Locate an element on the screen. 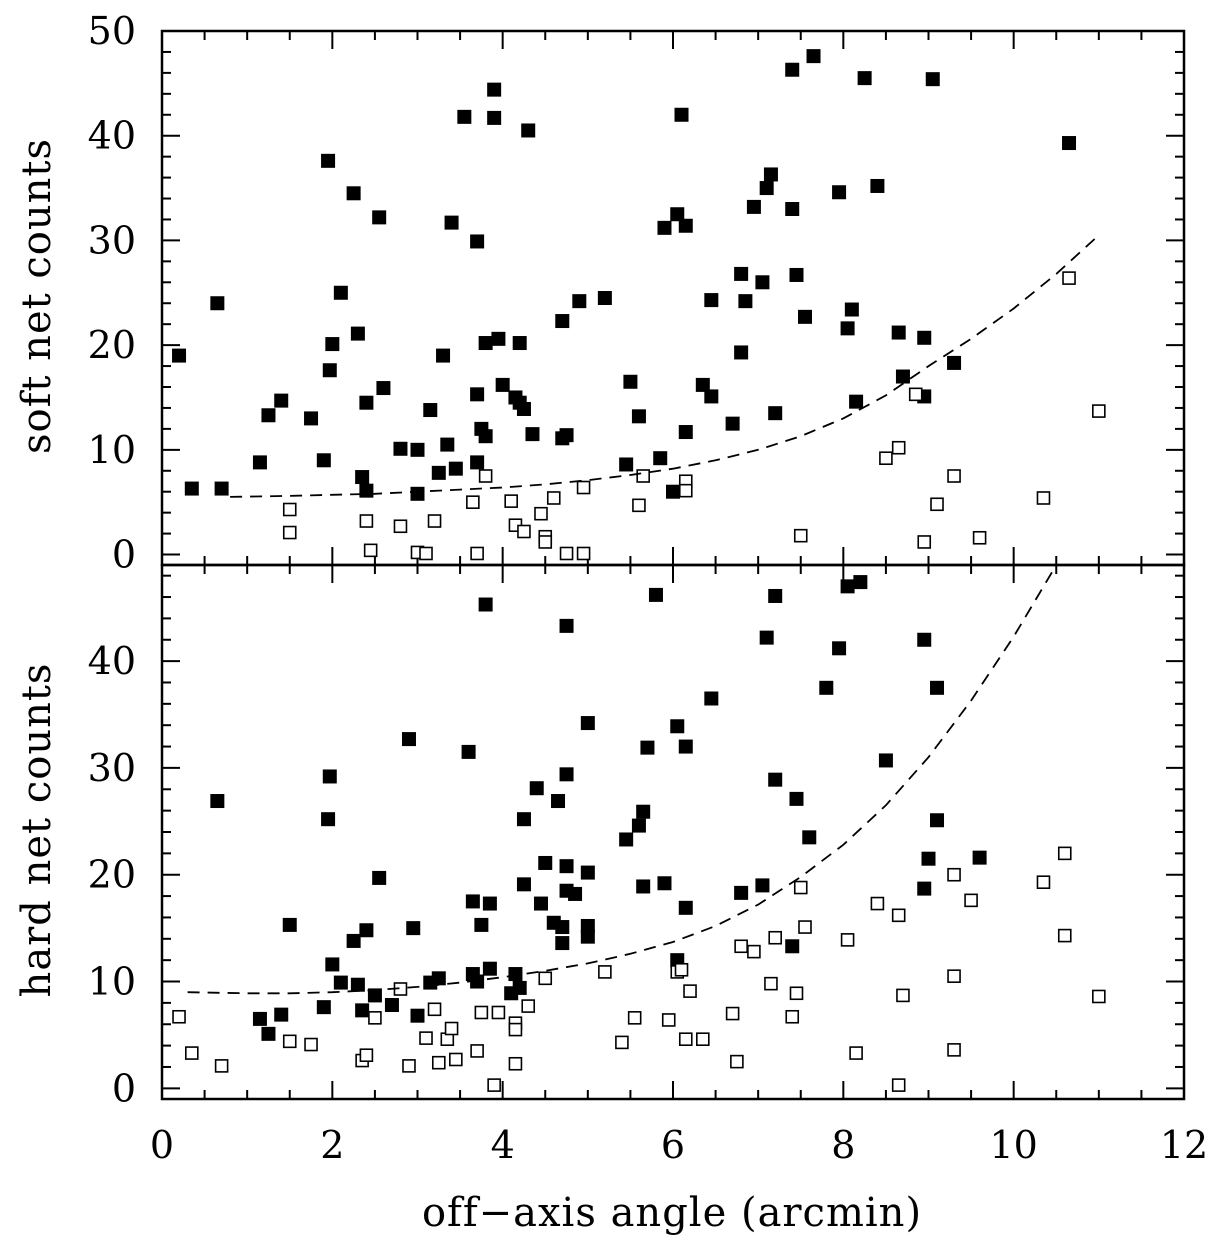  bottom-y-tick-label: 30 is located at coordinates (112, 768).